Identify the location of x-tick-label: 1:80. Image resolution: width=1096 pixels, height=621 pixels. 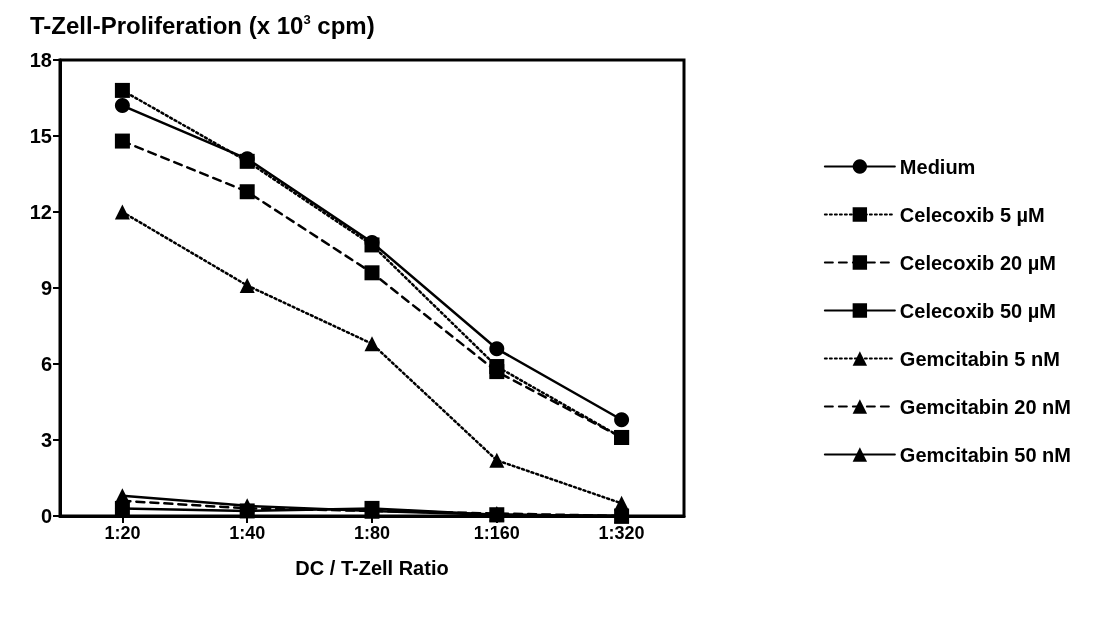
(372, 533).